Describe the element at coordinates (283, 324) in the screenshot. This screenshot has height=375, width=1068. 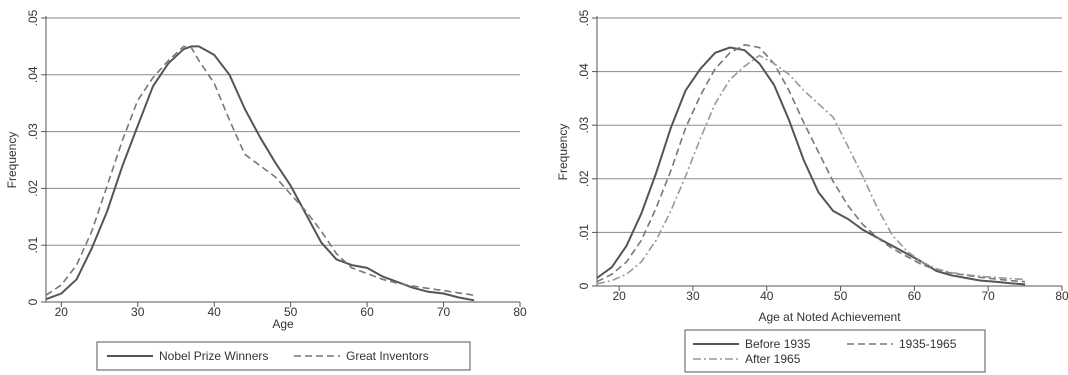
I see `x-axis-title: Age` at that location.